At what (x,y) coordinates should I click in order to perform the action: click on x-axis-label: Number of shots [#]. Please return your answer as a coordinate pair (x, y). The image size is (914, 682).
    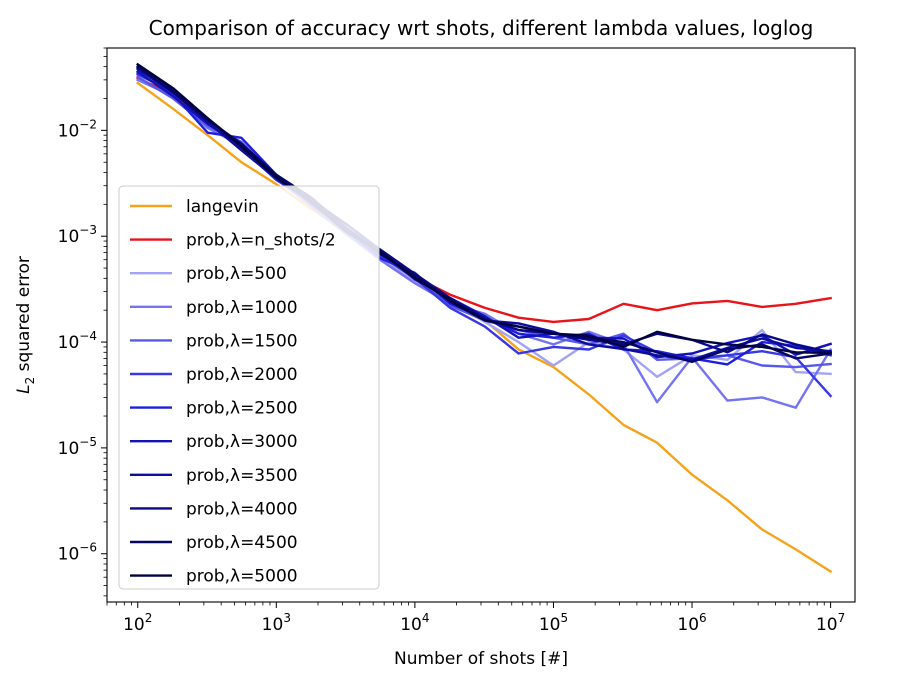
    Looking at the image, I should click on (481, 659).